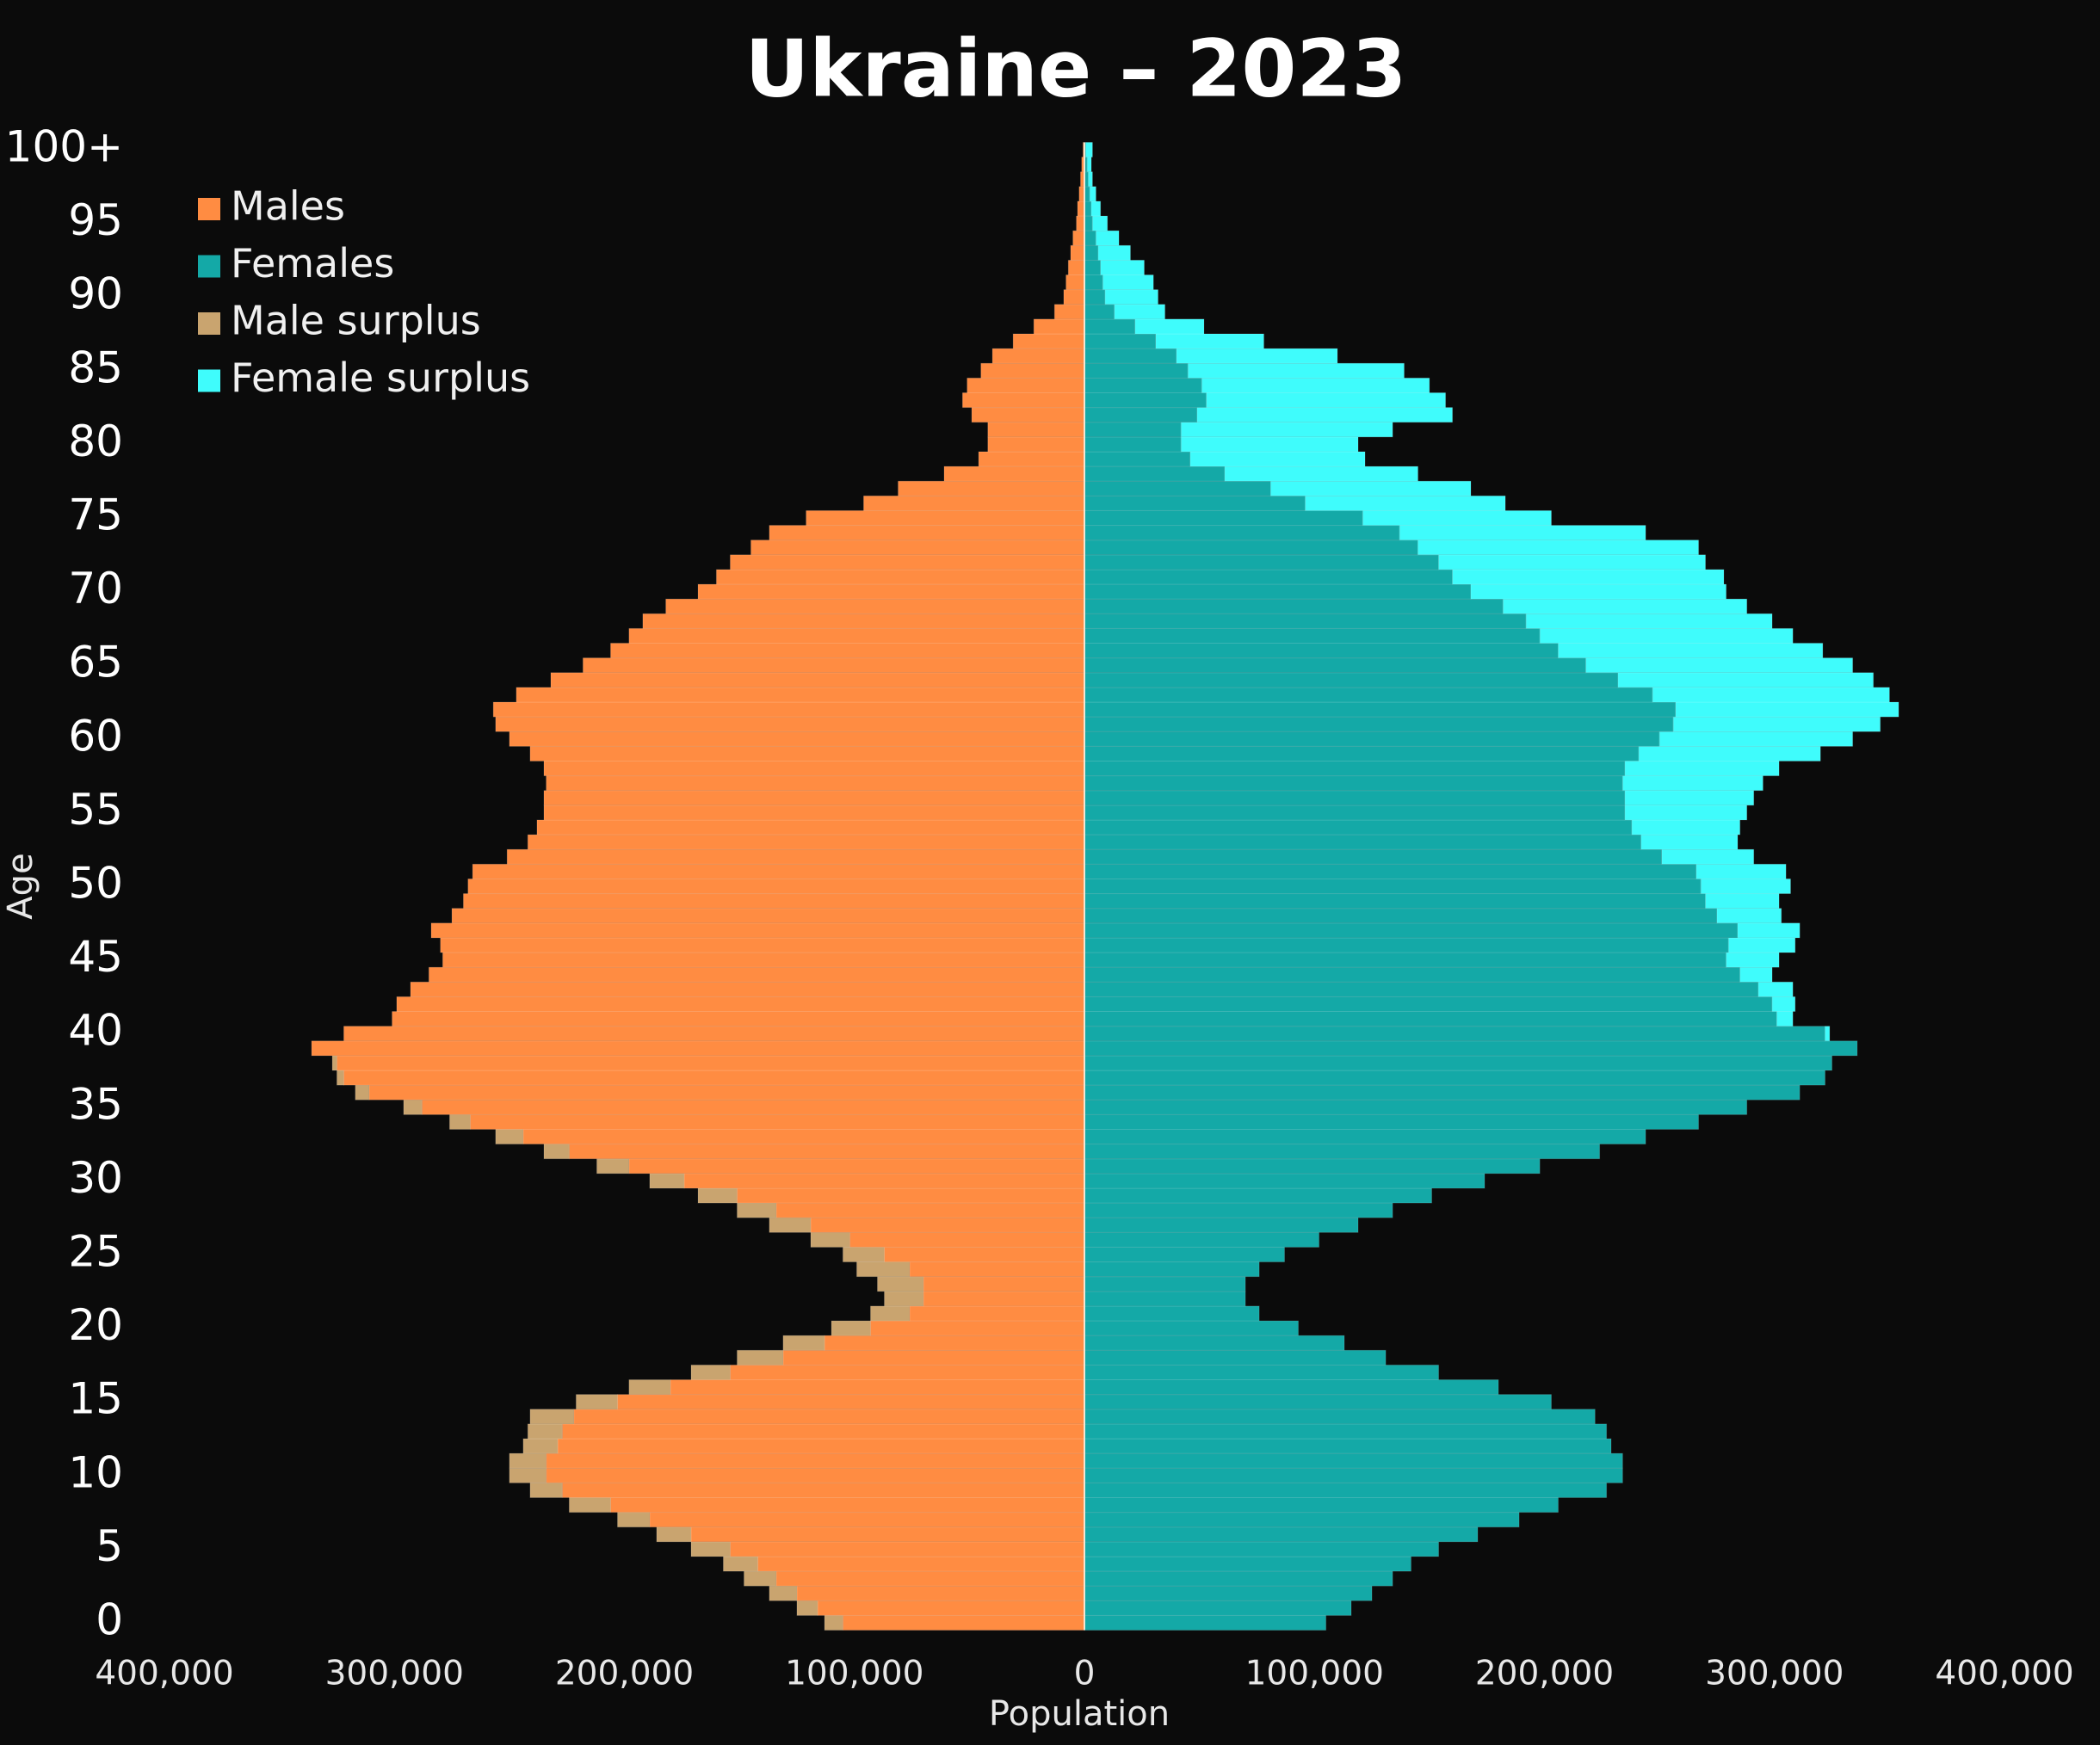 The image size is (2100, 1745). I want to click on legend-label: Male surplus, so click(356, 321).